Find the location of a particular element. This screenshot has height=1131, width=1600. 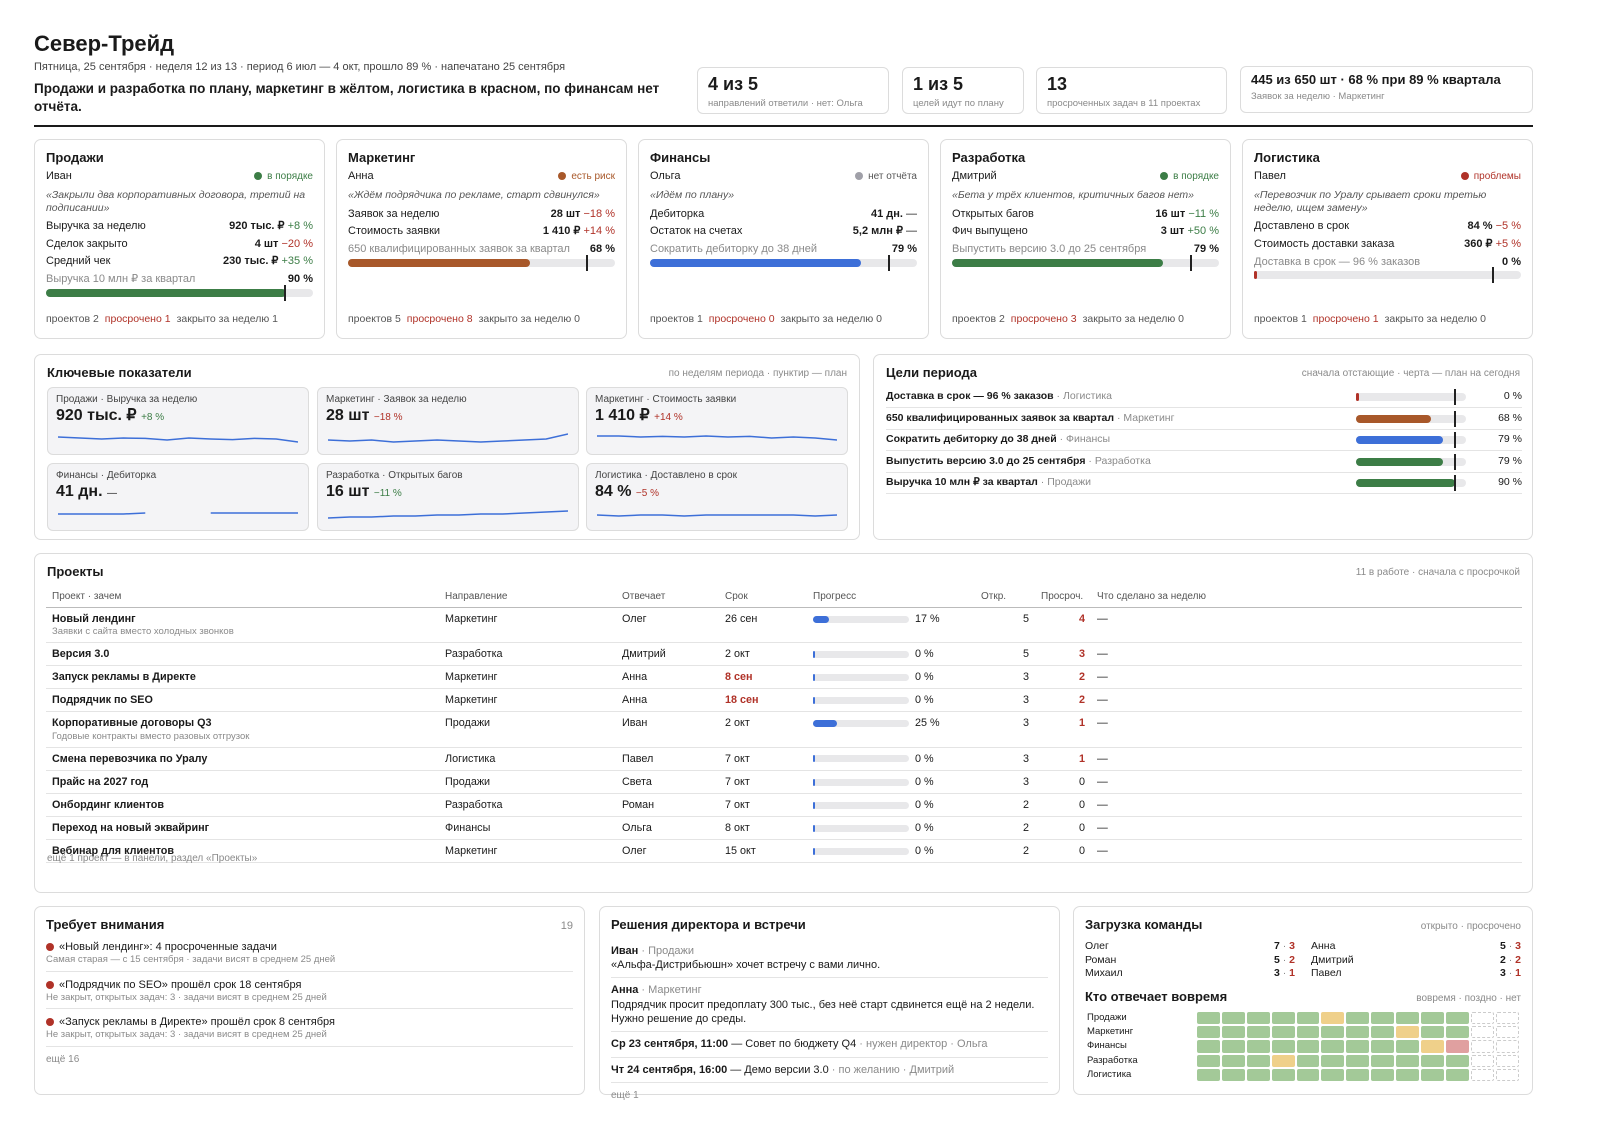

overdue-count: просрочено 0 is located at coordinates (741, 319).